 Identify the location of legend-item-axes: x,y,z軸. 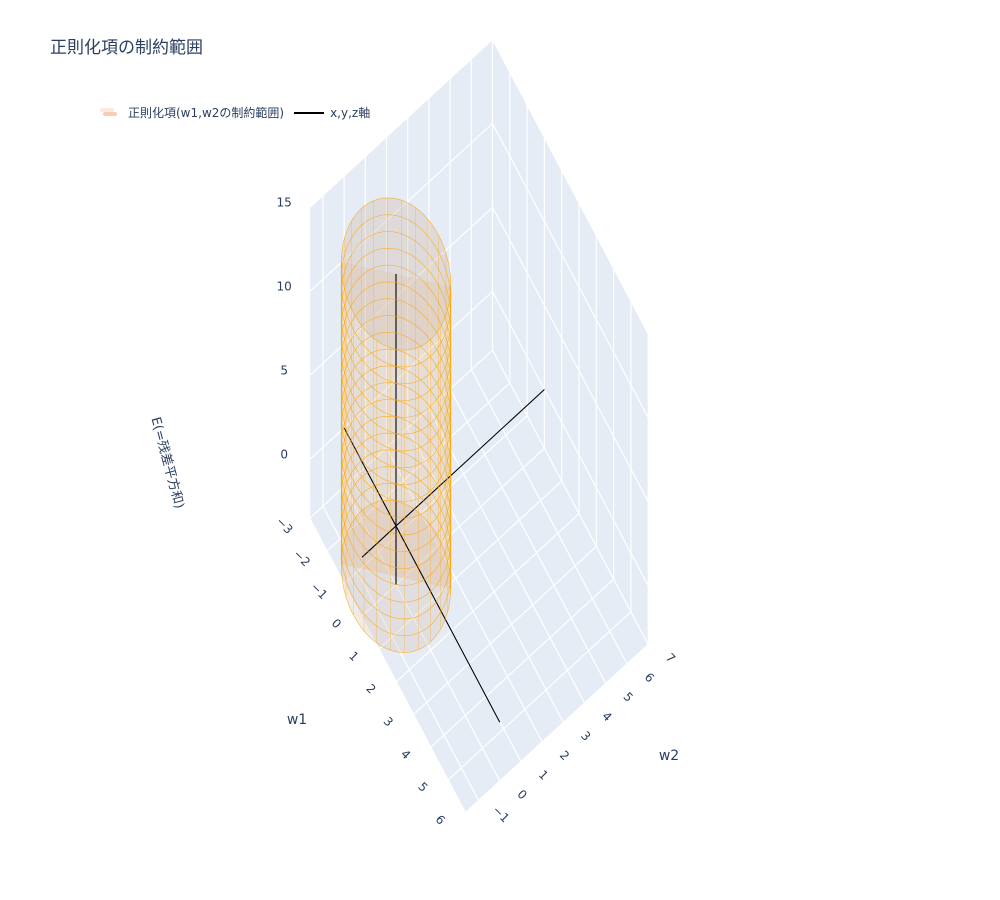
(332, 112).